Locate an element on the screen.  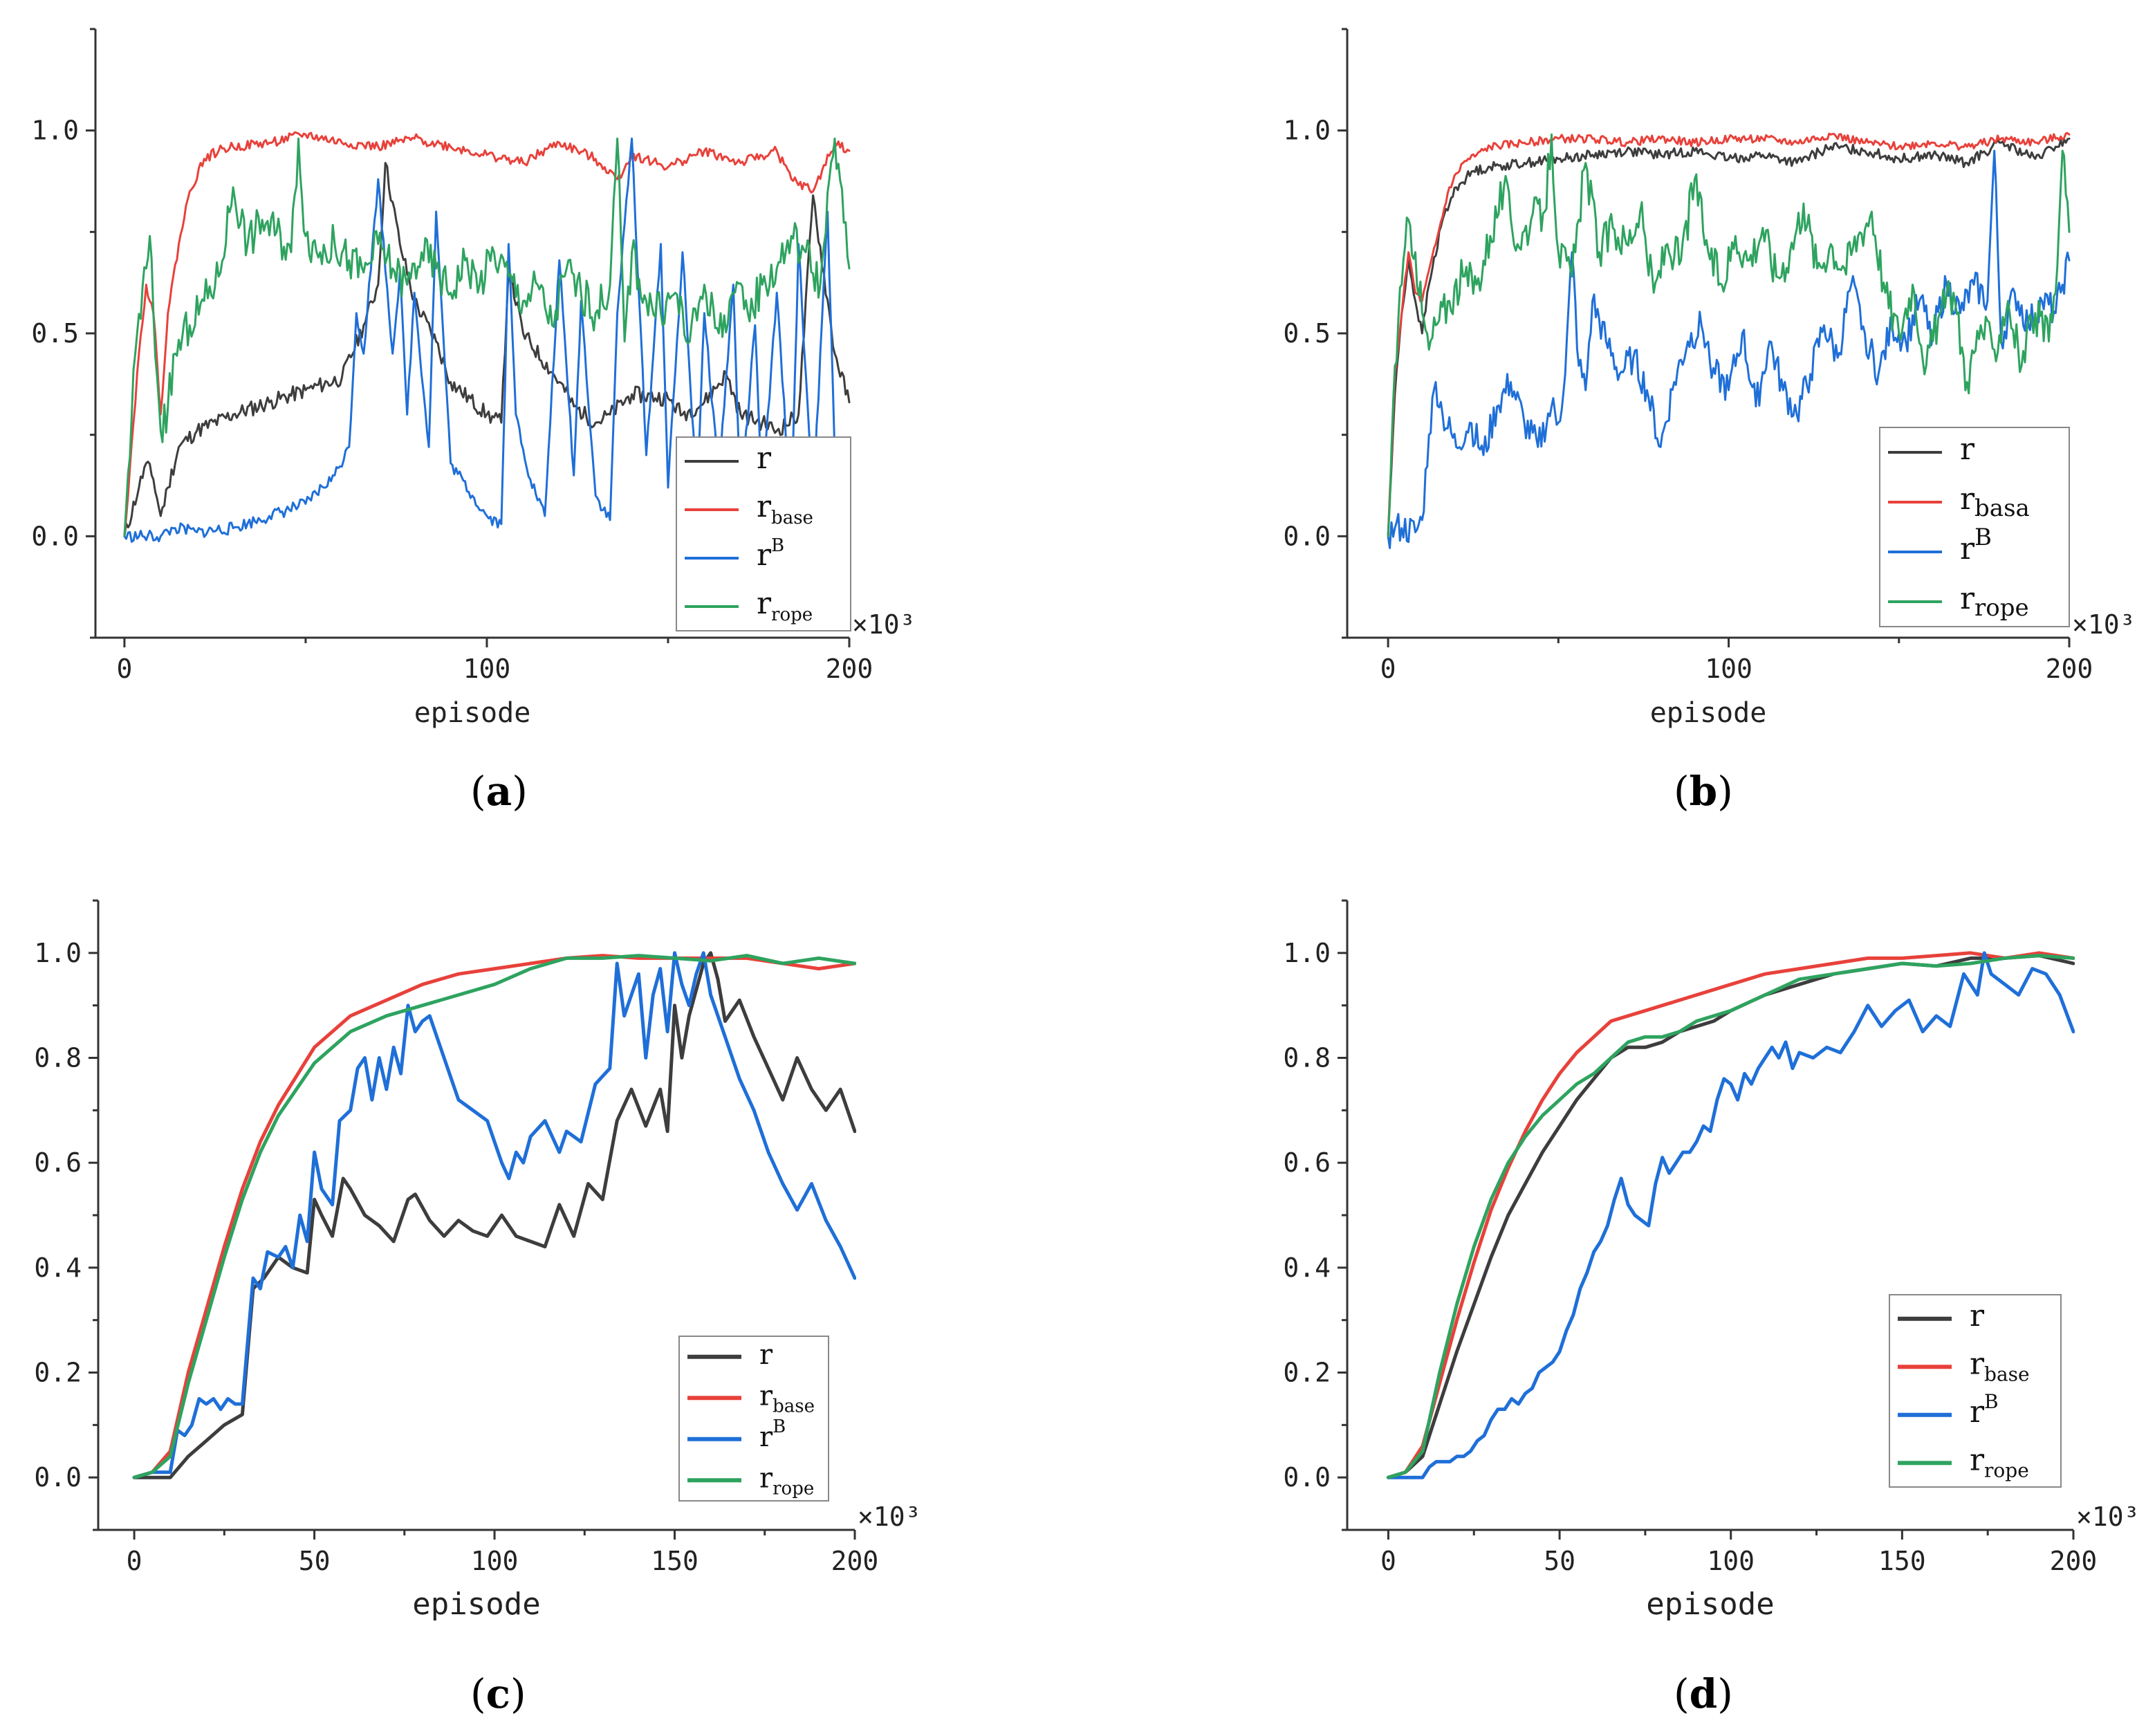
series-line-r-basa is located at coordinates (1729, 334).